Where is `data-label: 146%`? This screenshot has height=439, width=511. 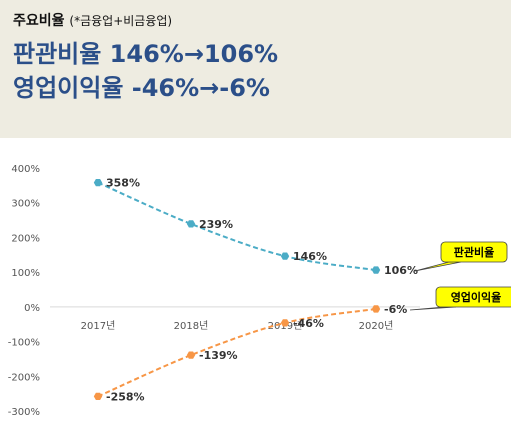
data-label: 146% is located at coordinates (310, 256).